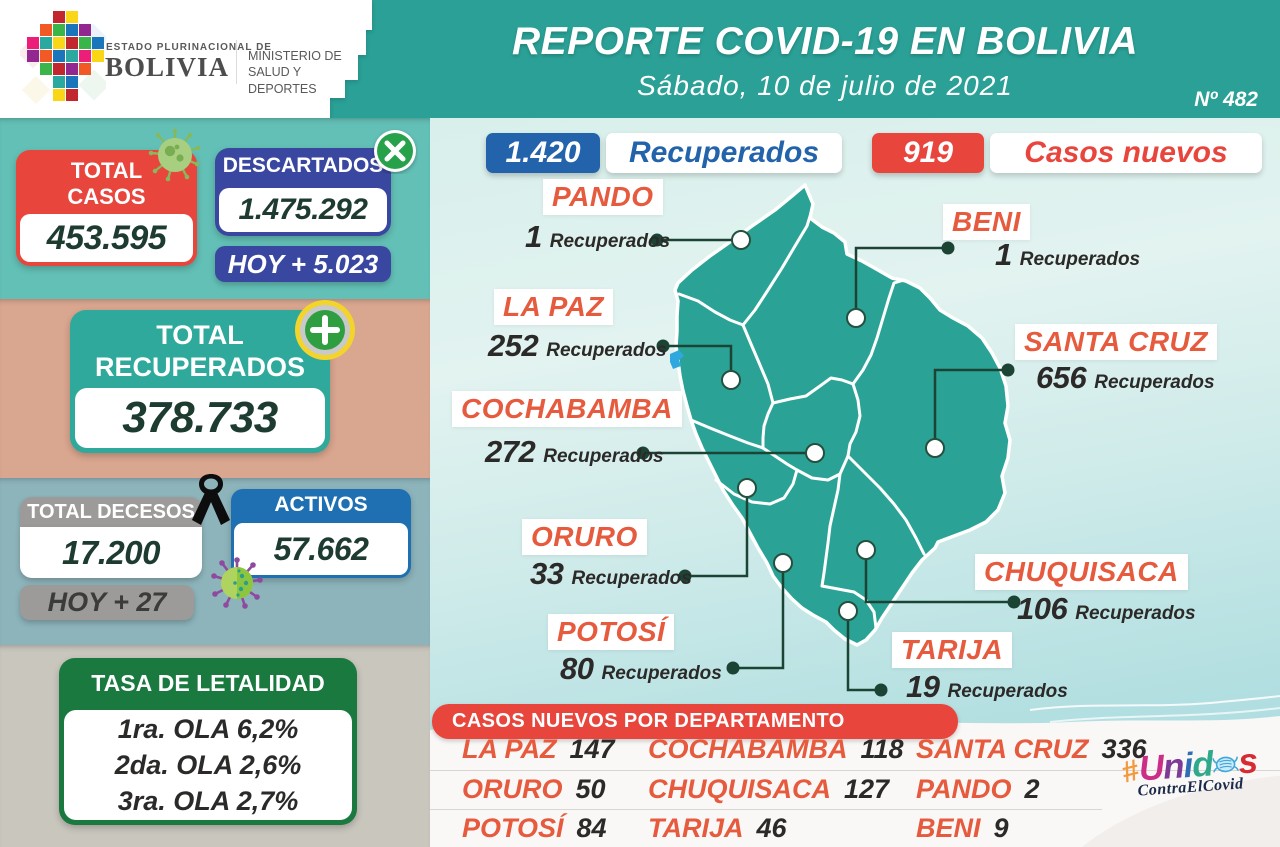  What do you see at coordinates (577, 345) in the screenshot?
I see `dept-value-la_paz: 252 Recuperados` at bounding box center [577, 345].